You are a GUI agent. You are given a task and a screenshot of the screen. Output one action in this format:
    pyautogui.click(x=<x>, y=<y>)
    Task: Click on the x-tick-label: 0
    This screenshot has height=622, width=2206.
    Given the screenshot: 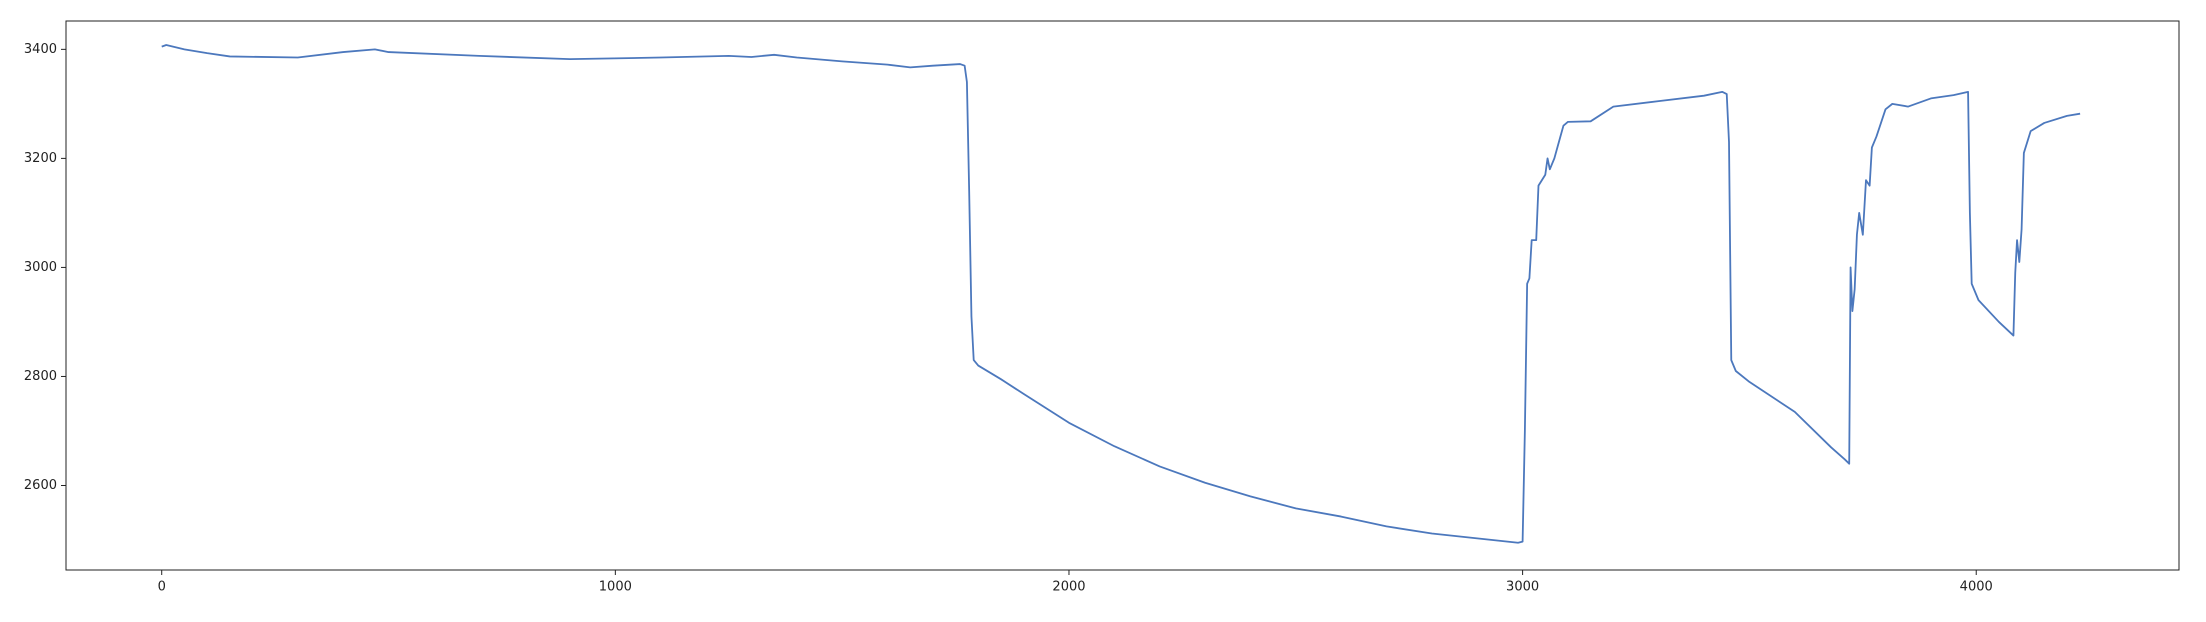 What is the action you would take?
    pyautogui.click(x=162, y=587)
    